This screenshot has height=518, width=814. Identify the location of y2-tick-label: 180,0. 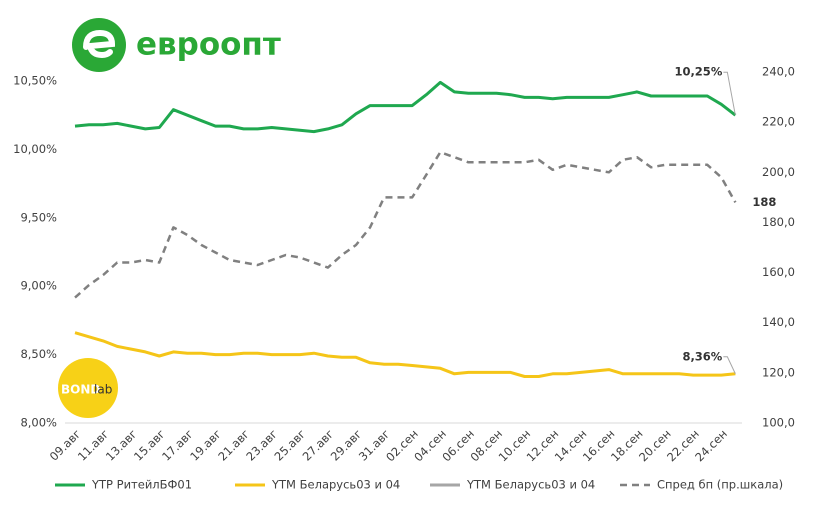
(778, 222).